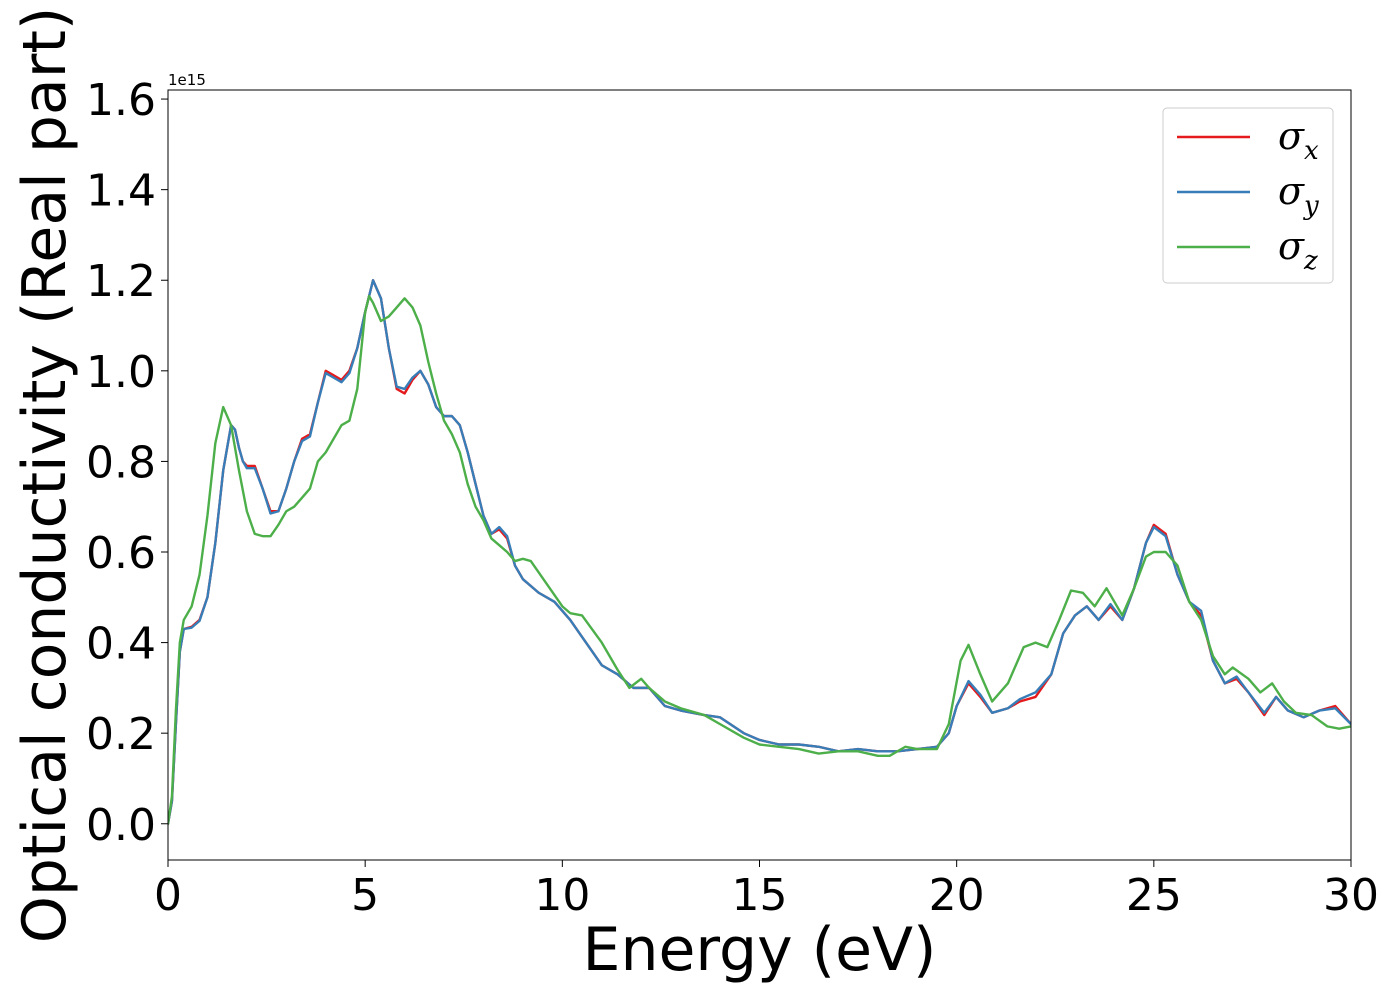 The width and height of the screenshot is (1400, 1000). I want to click on y-tick-label: 0.2, so click(121, 734).